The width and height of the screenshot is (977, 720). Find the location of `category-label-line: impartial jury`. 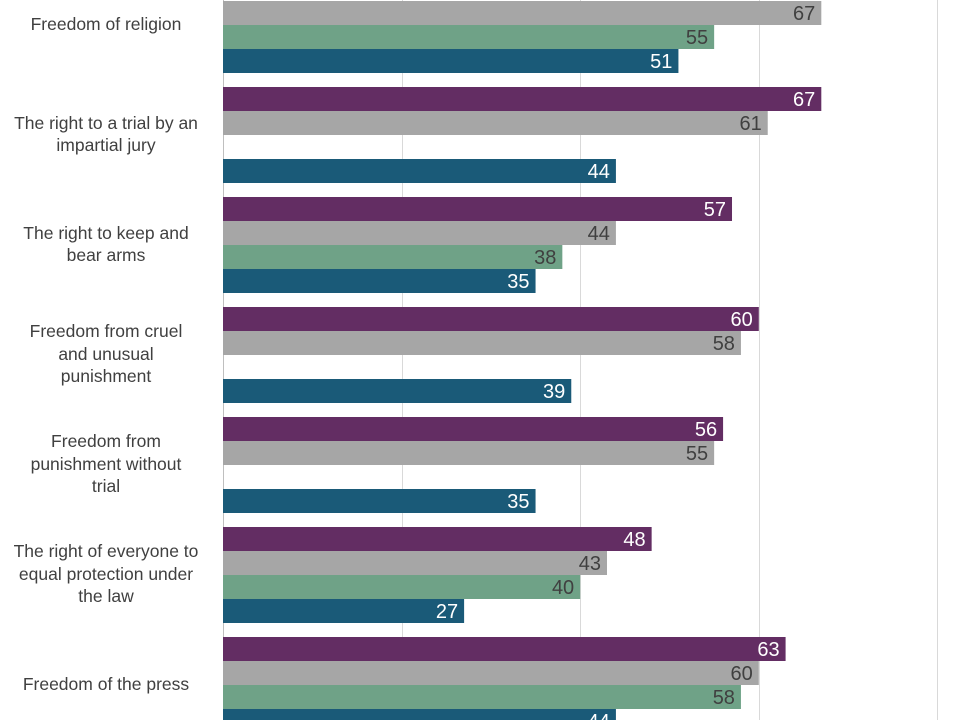

category-label-line: impartial jury is located at coordinates (106, 145).